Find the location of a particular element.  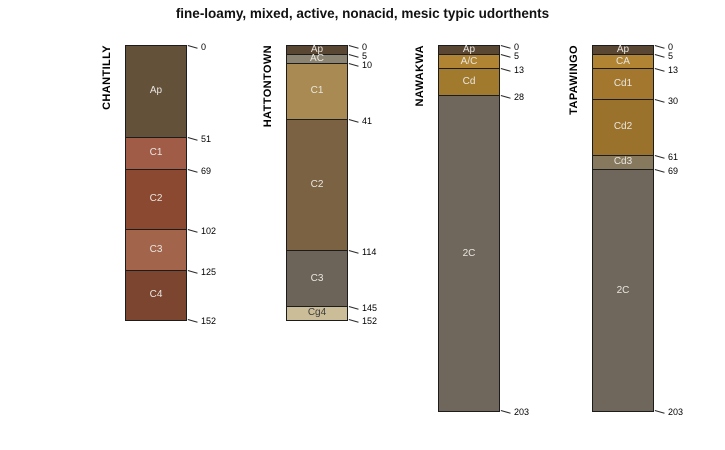

horizon-chantilly-ap: Ap is located at coordinates (156, 92).